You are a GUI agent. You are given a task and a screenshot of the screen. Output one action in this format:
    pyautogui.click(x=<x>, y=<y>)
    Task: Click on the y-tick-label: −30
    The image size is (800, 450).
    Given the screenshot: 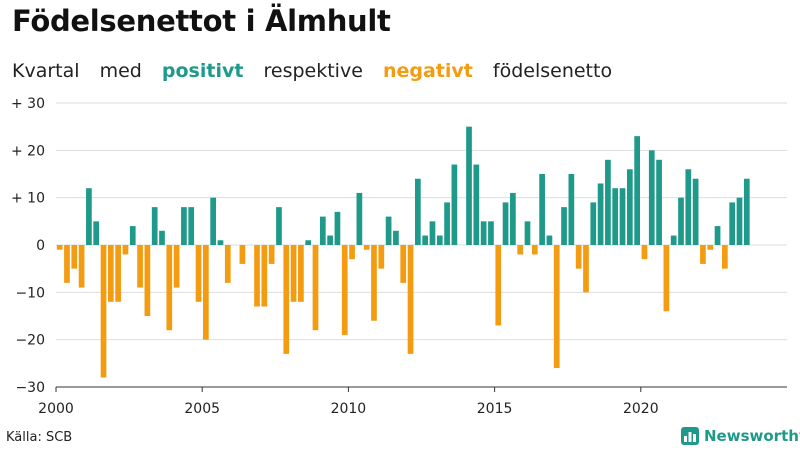 What is the action you would take?
    pyautogui.click(x=30, y=388)
    